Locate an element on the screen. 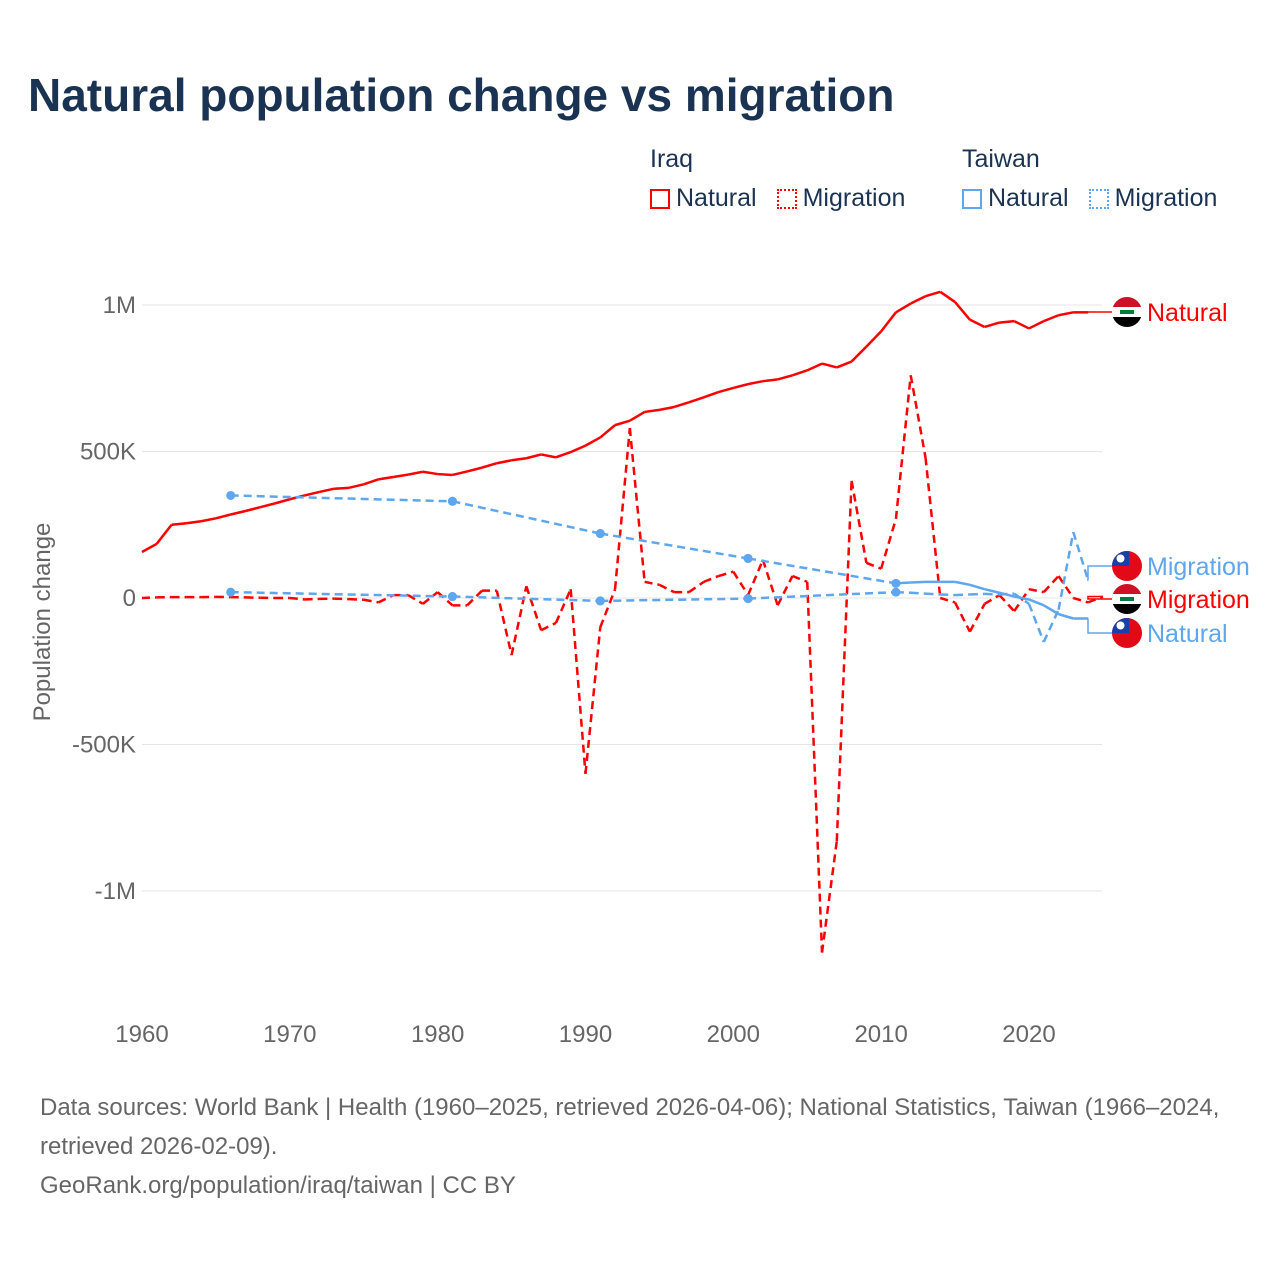 This screenshot has height=1280, width=1280. x-tick-label: 2000 is located at coordinates (733, 1034).